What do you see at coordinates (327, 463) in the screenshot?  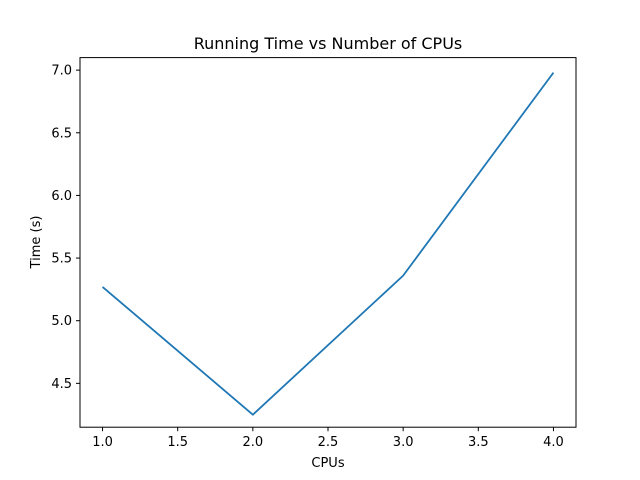 I see `x-axis-label: CPUs` at bounding box center [327, 463].